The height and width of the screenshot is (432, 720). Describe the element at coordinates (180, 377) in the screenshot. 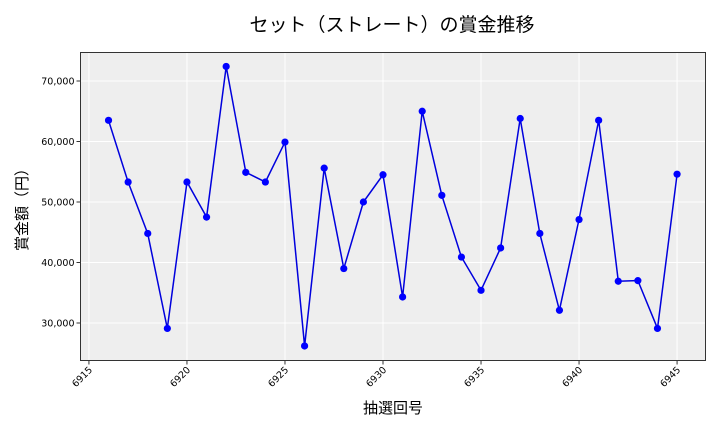

I see `x-tick-label: 6920` at that location.